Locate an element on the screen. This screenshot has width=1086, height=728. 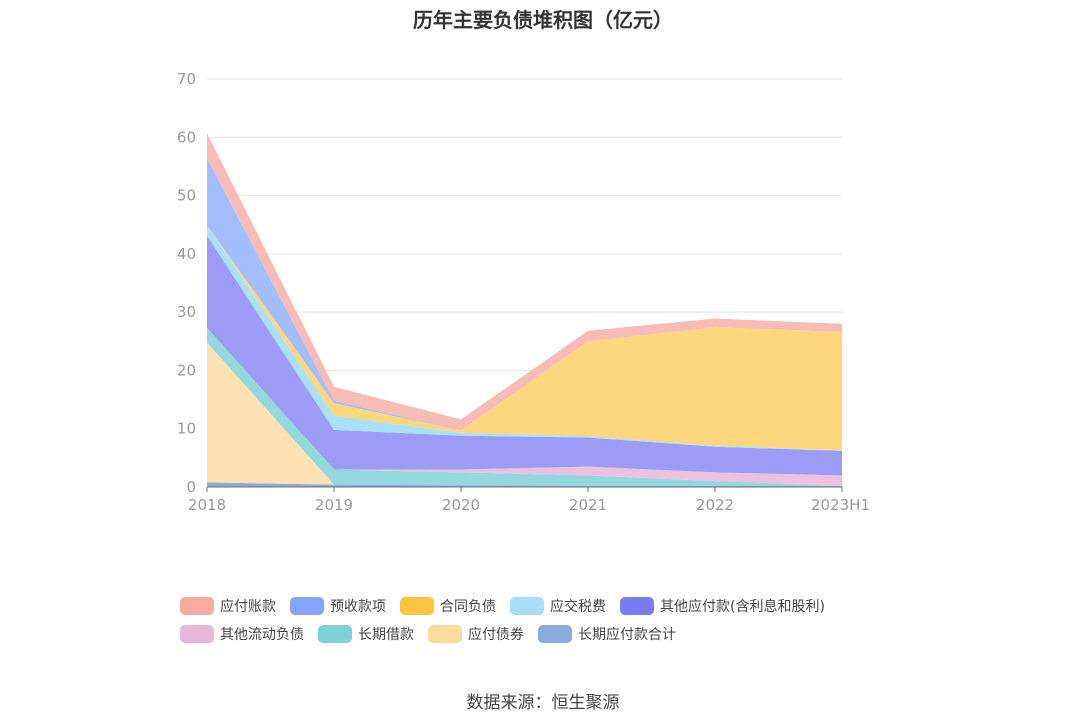
legend-row: 其他流动负债 长期借款 应付债券 长期应付款合计 is located at coordinates (550, 634).